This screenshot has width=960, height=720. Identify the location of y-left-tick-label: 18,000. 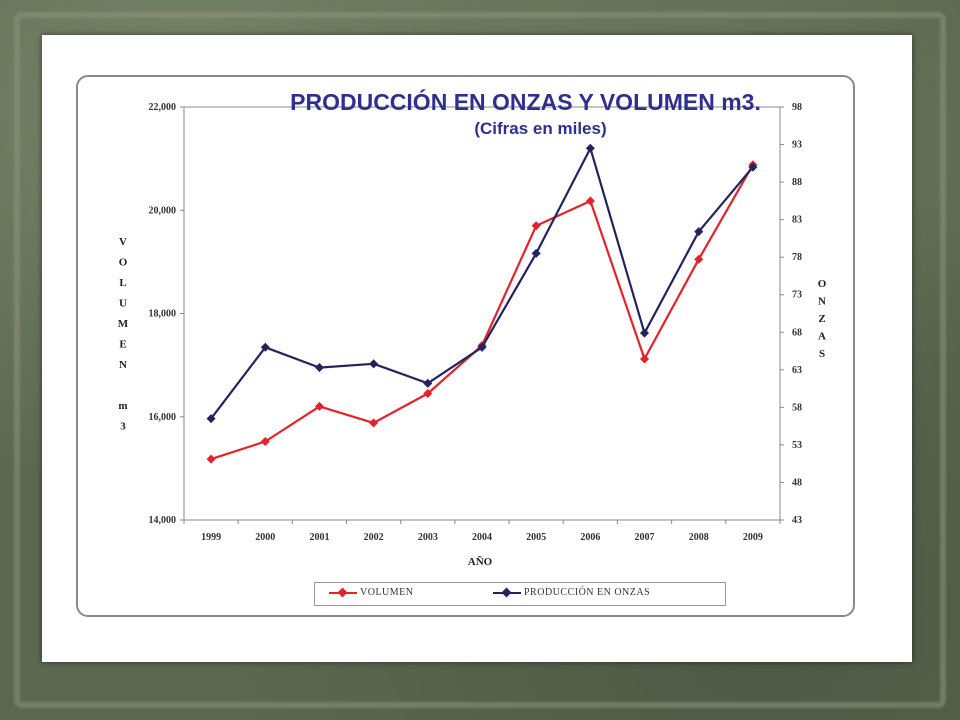
(163, 314).